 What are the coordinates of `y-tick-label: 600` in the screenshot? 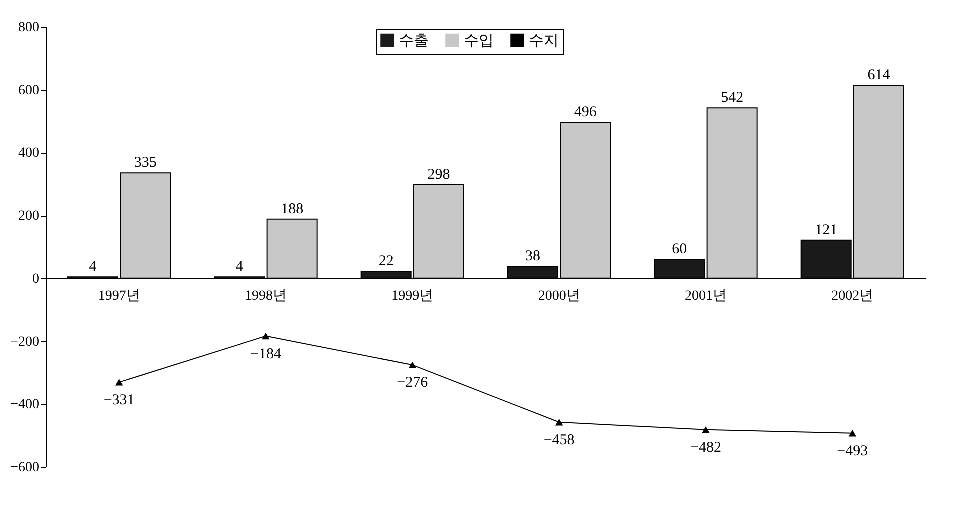 It's located at (29, 90).